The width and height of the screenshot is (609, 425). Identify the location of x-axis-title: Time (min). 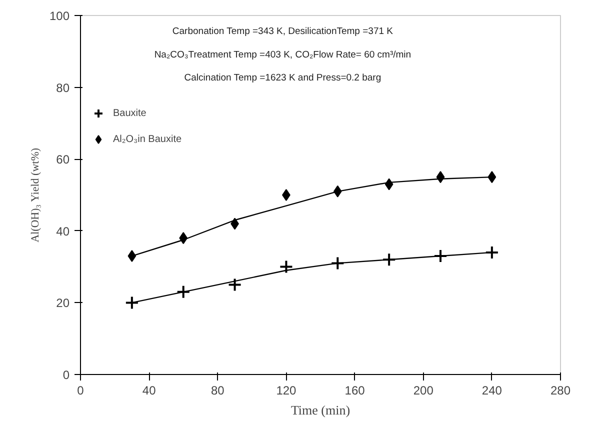
(320, 410).